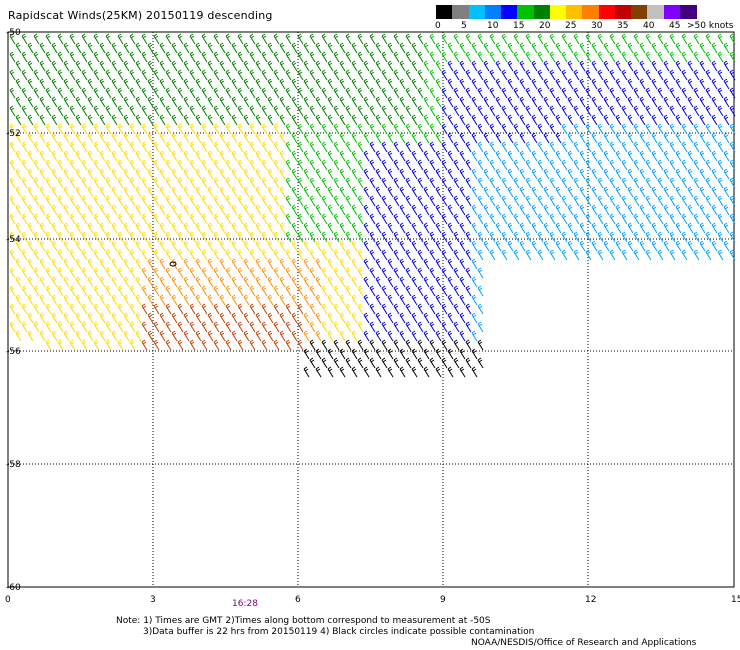 This screenshot has width=740, height=650. Describe the element at coordinates (688, 12) in the screenshot. I see `legend-swatch` at that location.